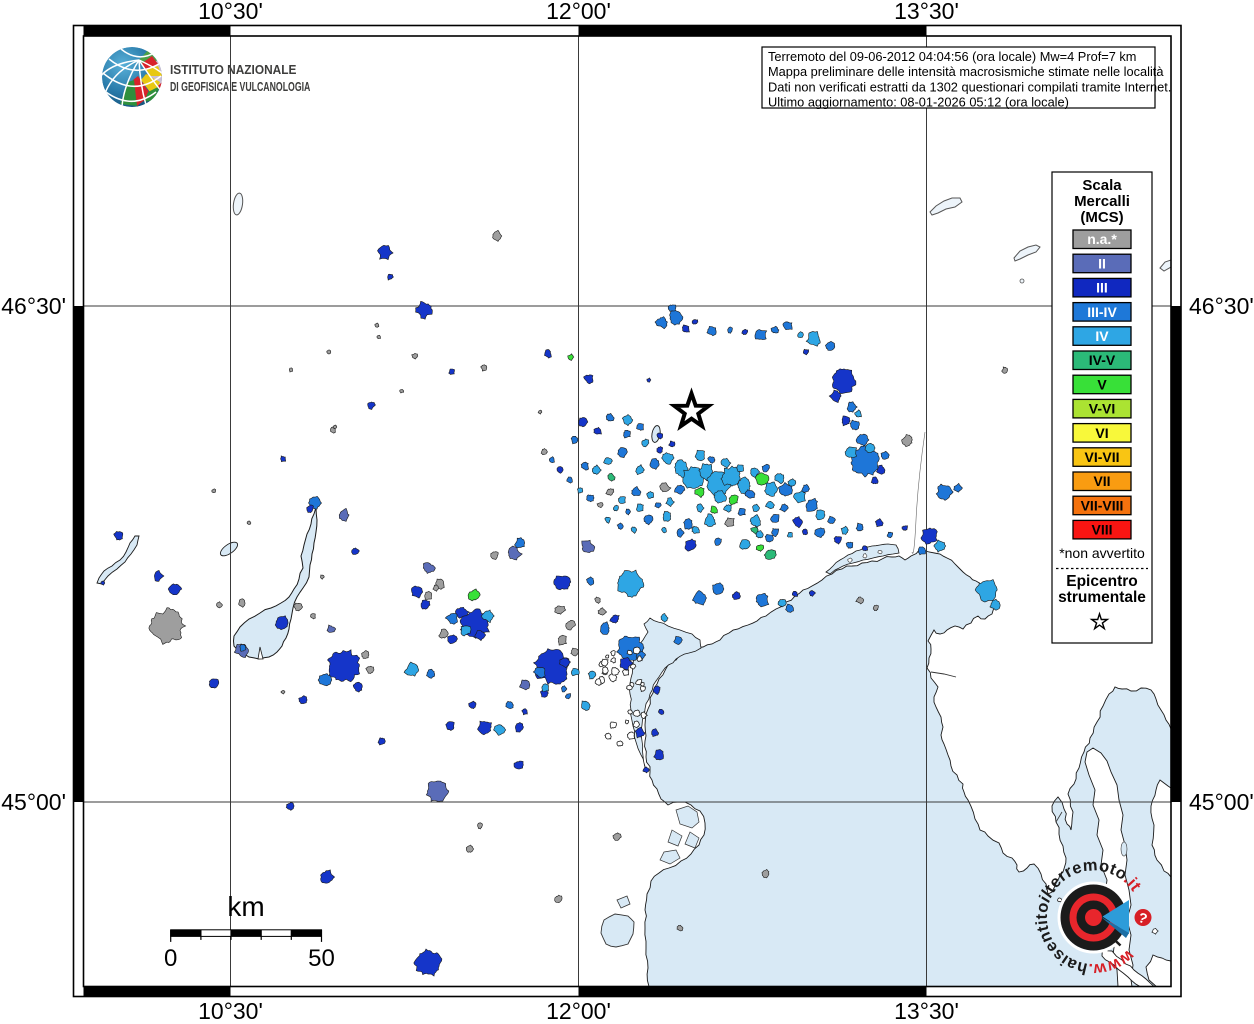  I want to click on svg-text: Mercalli, so click(1102, 201).